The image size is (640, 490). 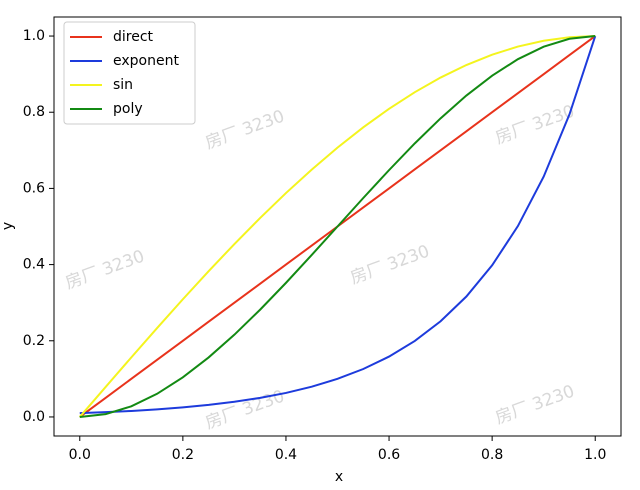 What do you see at coordinates (389, 455) in the screenshot?
I see `x-tick-label: 0.6` at bounding box center [389, 455].